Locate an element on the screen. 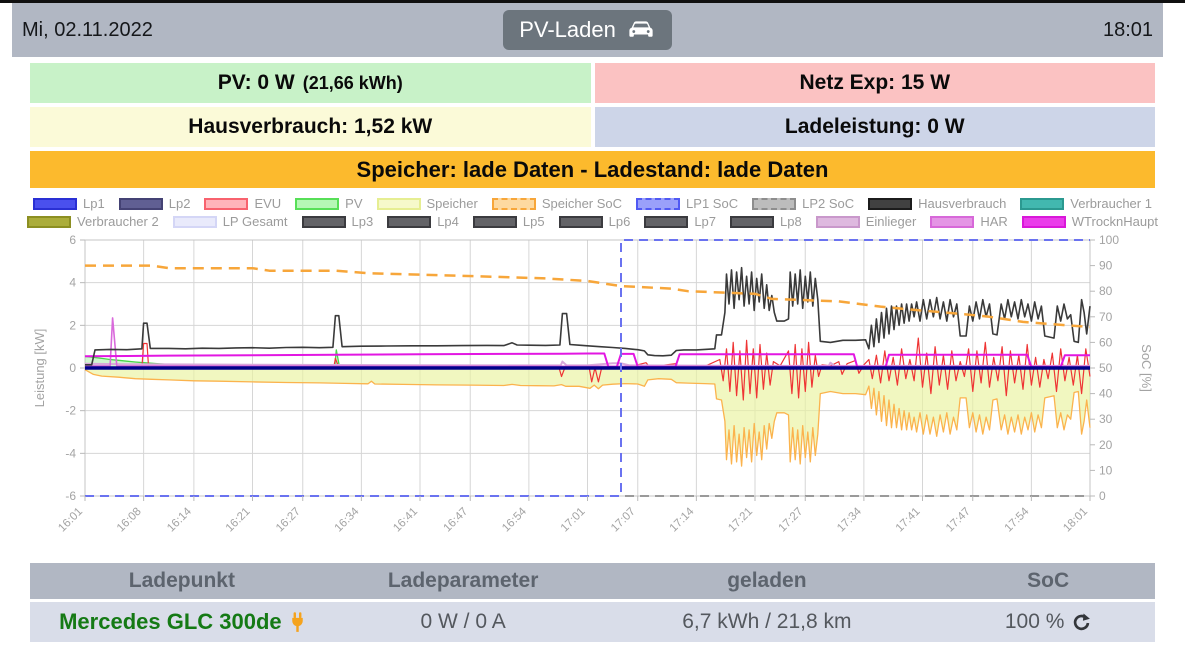  svg-text: -4 is located at coordinates (70, 453).